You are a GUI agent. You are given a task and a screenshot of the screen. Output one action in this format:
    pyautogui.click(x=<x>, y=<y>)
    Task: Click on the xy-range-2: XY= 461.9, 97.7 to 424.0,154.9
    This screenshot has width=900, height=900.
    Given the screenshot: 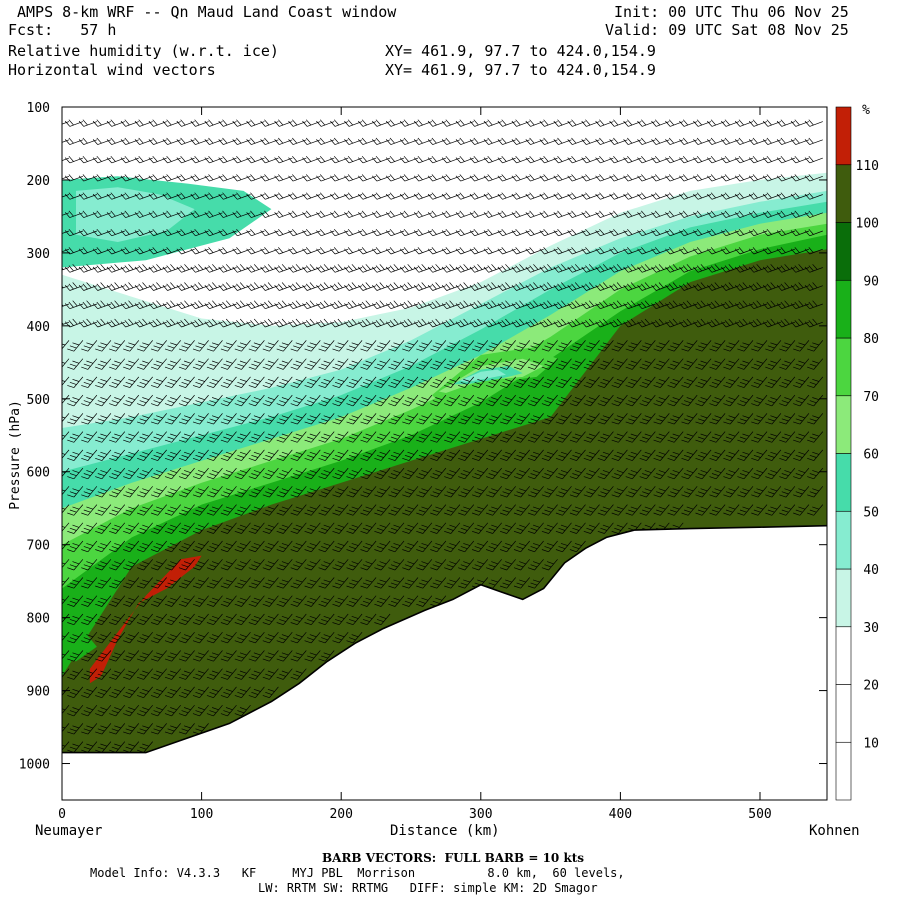 What is the action you would take?
    pyautogui.click(x=520, y=70)
    